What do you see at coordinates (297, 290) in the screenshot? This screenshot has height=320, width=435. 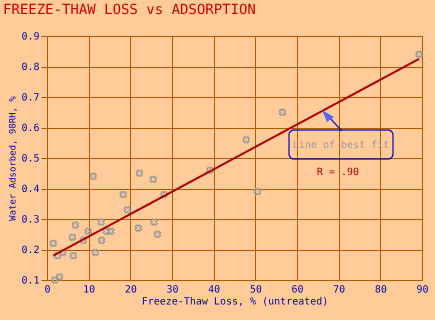 I see `x-tick-label: 60` at bounding box center [297, 290].